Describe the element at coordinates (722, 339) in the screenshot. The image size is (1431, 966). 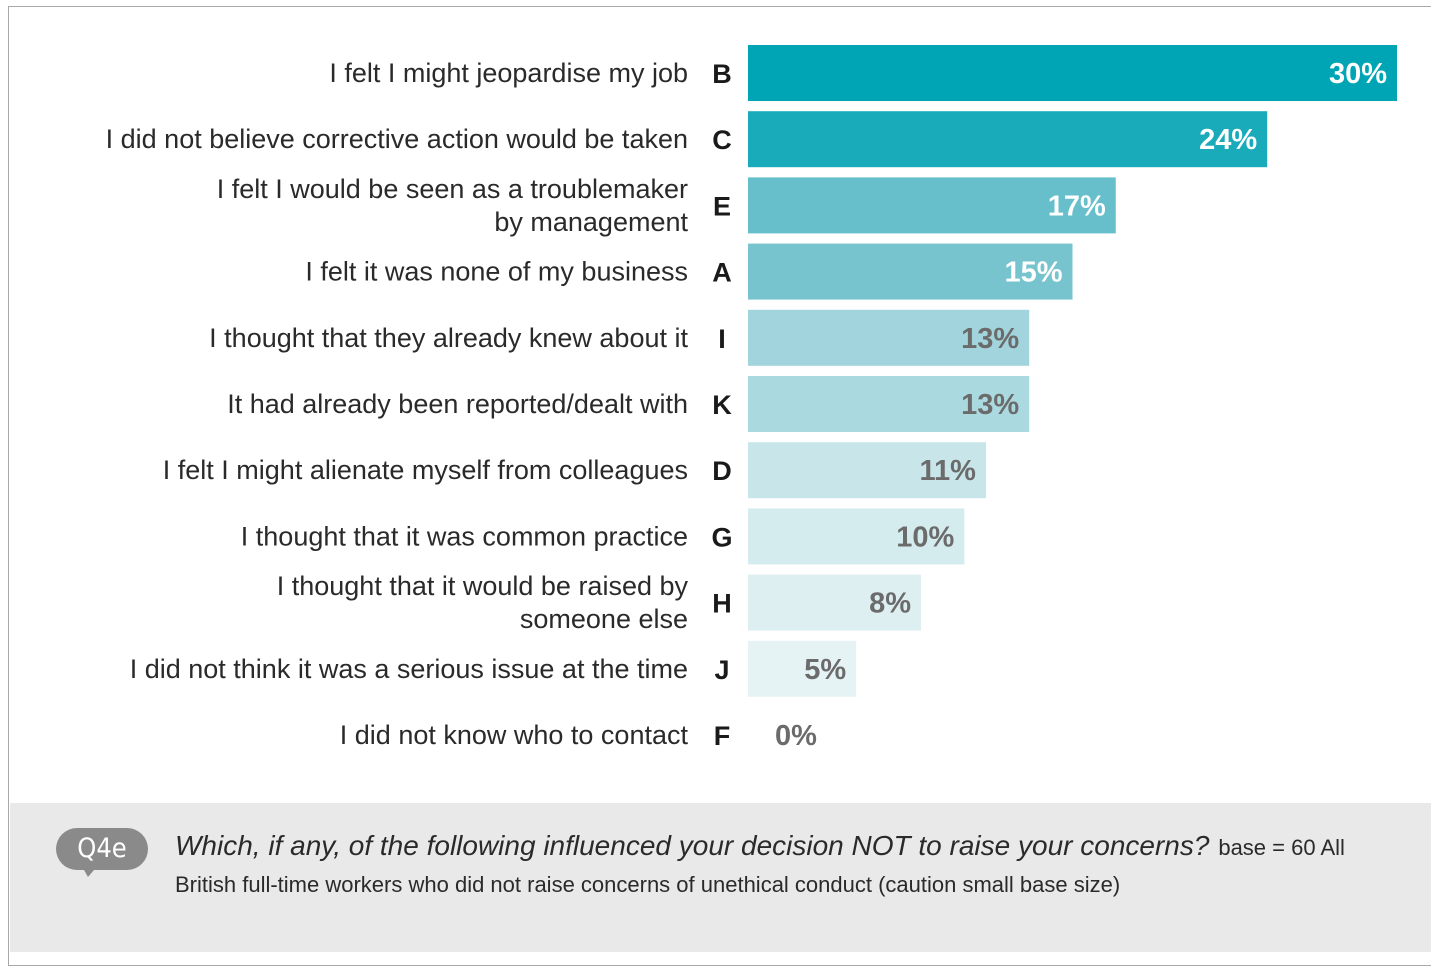
I see `category-code: I` at that location.